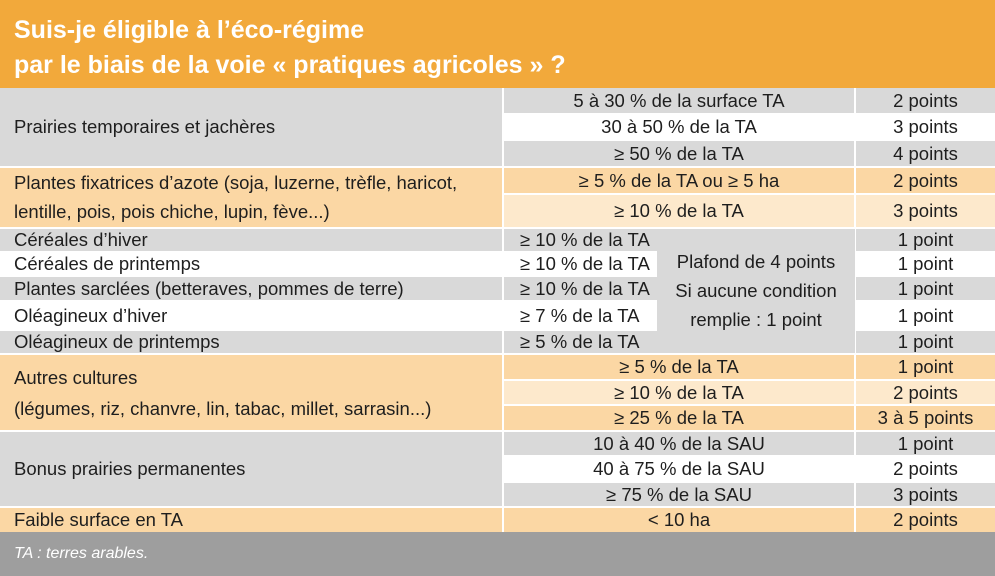 This screenshot has width=995, height=576. Describe the element at coordinates (251, 469) in the screenshot. I see `row-label-bonus-prairies: Bonus prairies permanentes` at that location.